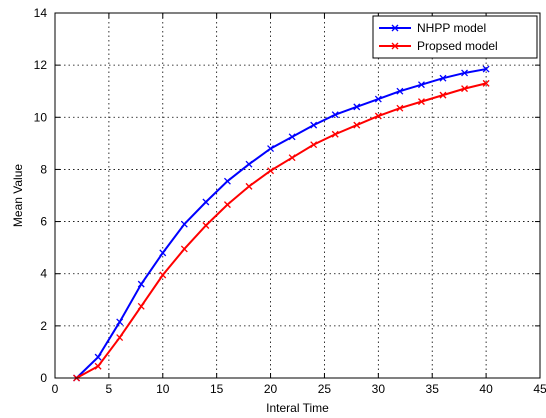 This screenshot has width=546, height=418. Describe the element at coordinates (299, 389) in the screenshot. I see `x-tick-labels: 0 5 10 15 20 25 30 35 40 45` at that location.